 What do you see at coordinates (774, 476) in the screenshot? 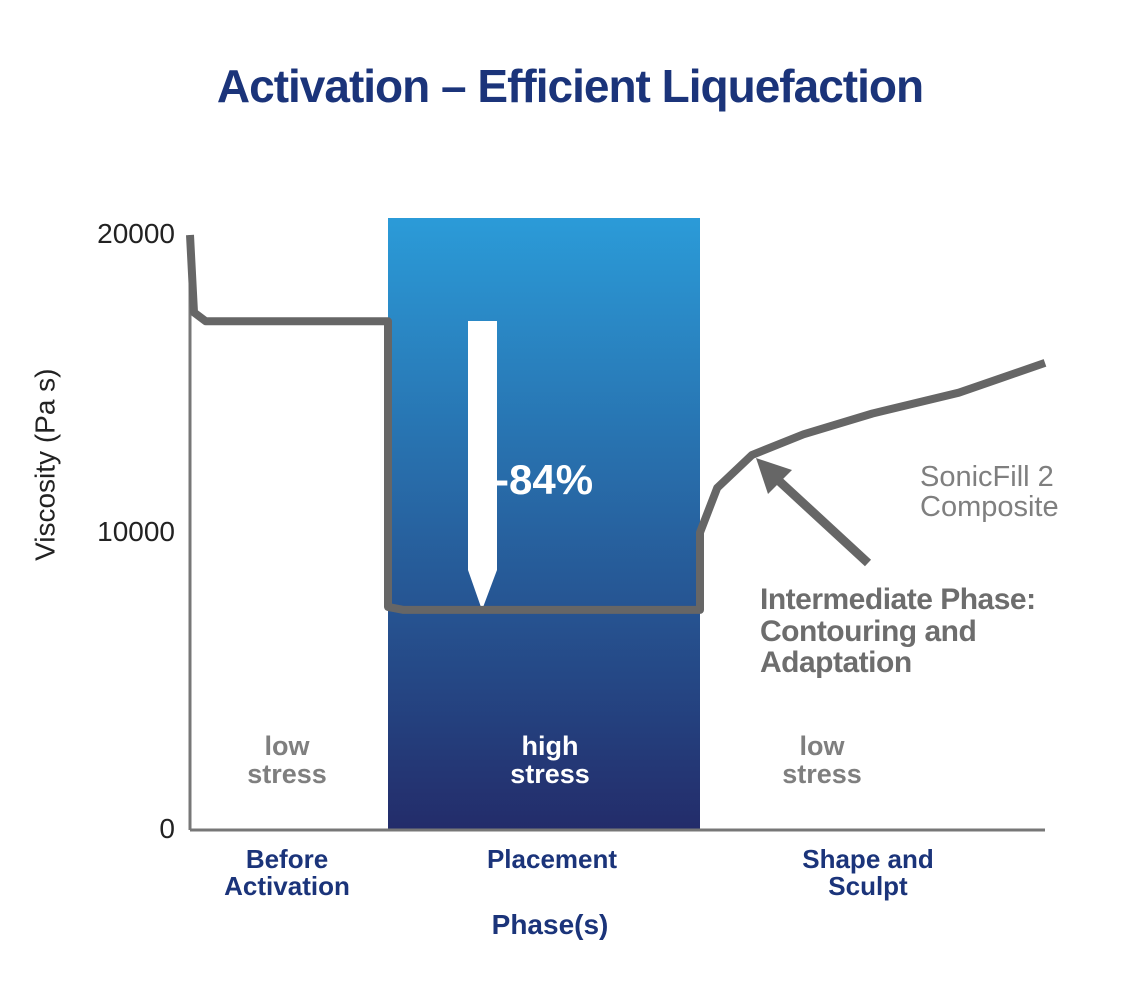
I see `annotation-arrowhead` at bounding box center [774, 476].